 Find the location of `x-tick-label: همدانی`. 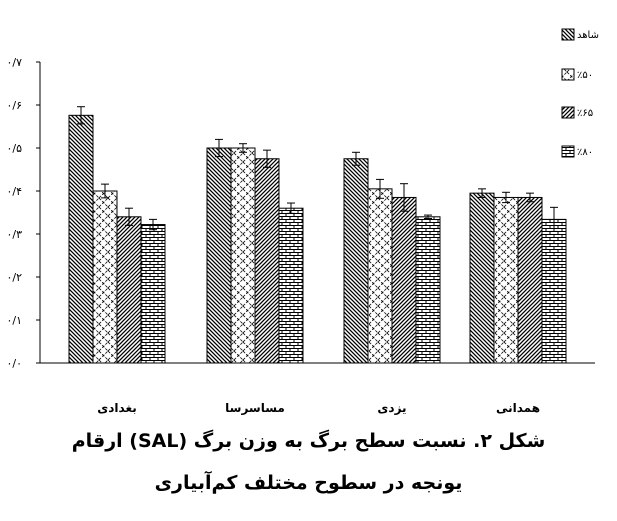

x-tick-label: همدانی is located at coordinates (518, 408).